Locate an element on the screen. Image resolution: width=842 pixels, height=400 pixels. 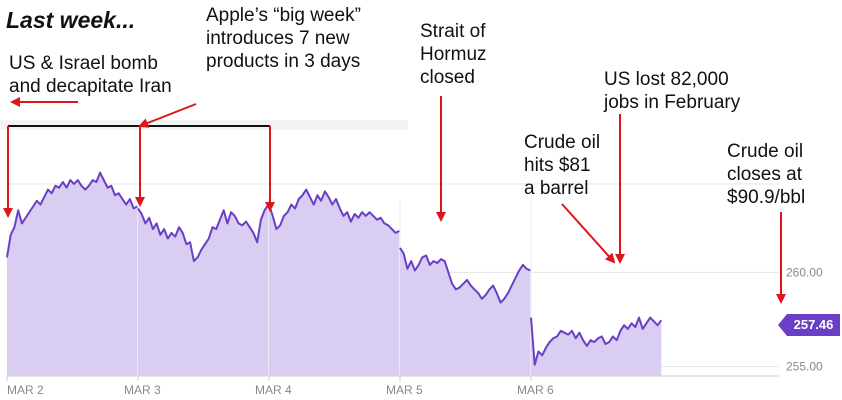
annotation-crude90: Crude oil closes at $90.9/bbl is located at coordinates (766, 174).